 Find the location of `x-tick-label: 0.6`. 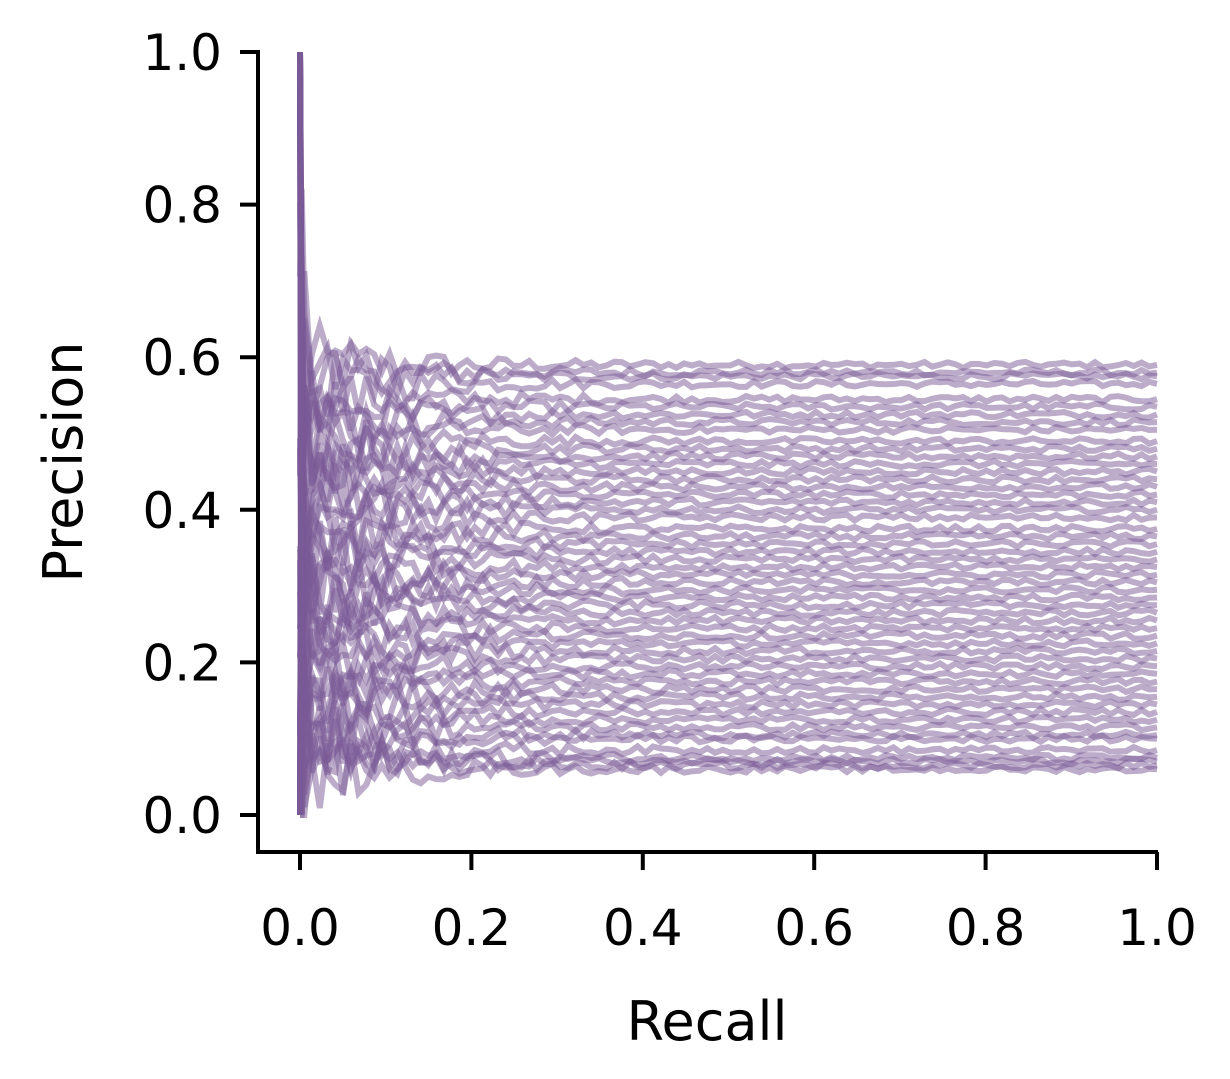

x-tick-label: 0.6 is located at coordinates (814, 928).